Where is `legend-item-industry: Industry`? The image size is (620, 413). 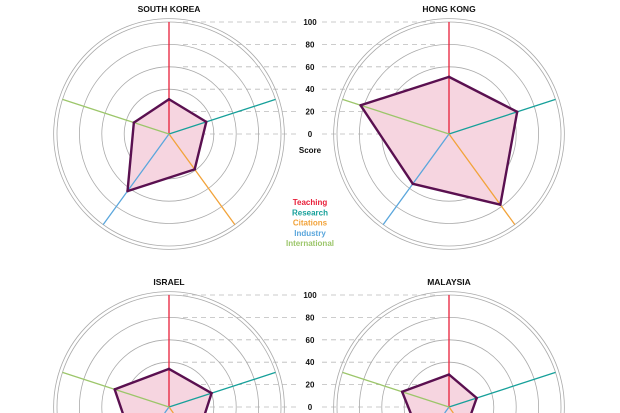 legend-item-industry: Industry is located at coordinates (310, 233).